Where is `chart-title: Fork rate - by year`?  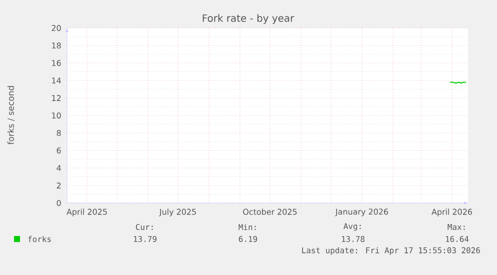
chart-title: Fork rate - by year is located at coordinates (248, 19).